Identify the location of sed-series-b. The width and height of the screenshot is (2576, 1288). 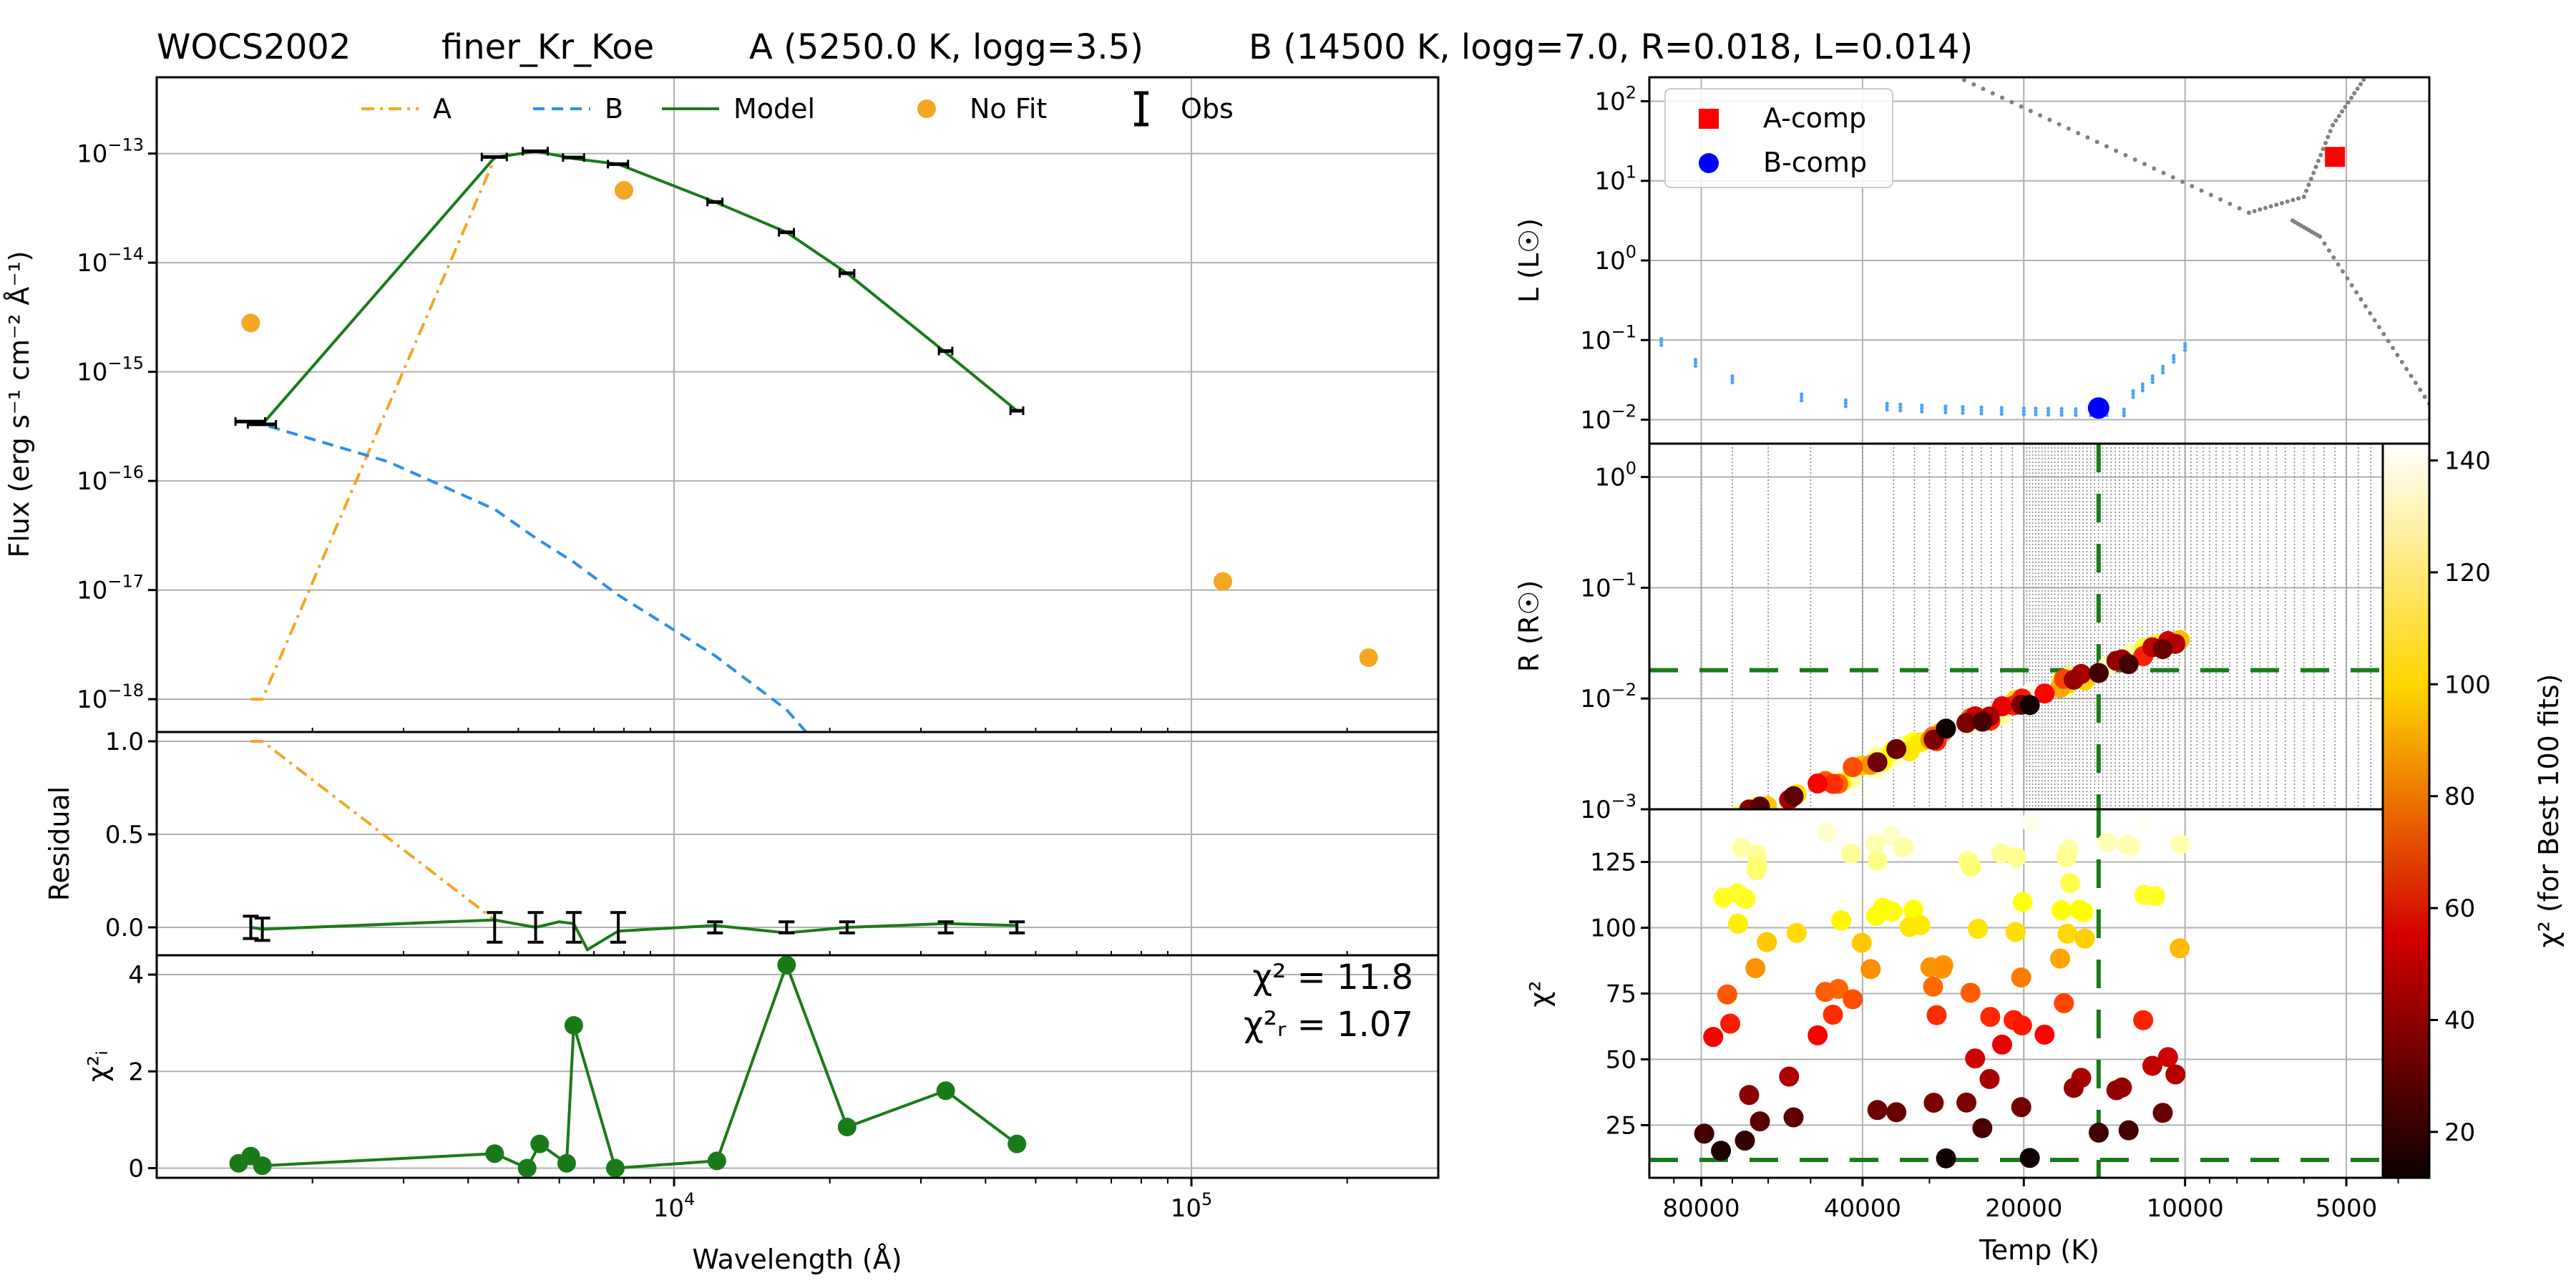
(529, 576).